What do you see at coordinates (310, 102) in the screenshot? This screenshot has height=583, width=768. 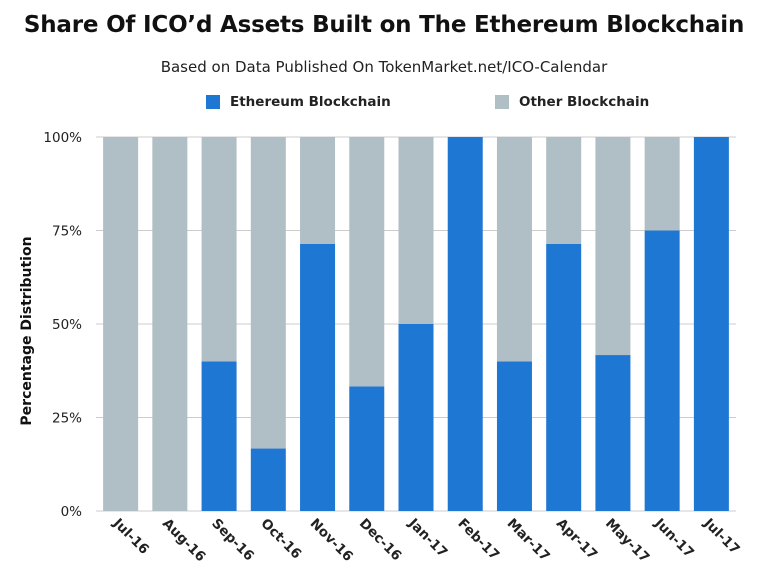 I see `legend-label-ethereum: Ethereum Blockchain` at bounding box center [310, 102].